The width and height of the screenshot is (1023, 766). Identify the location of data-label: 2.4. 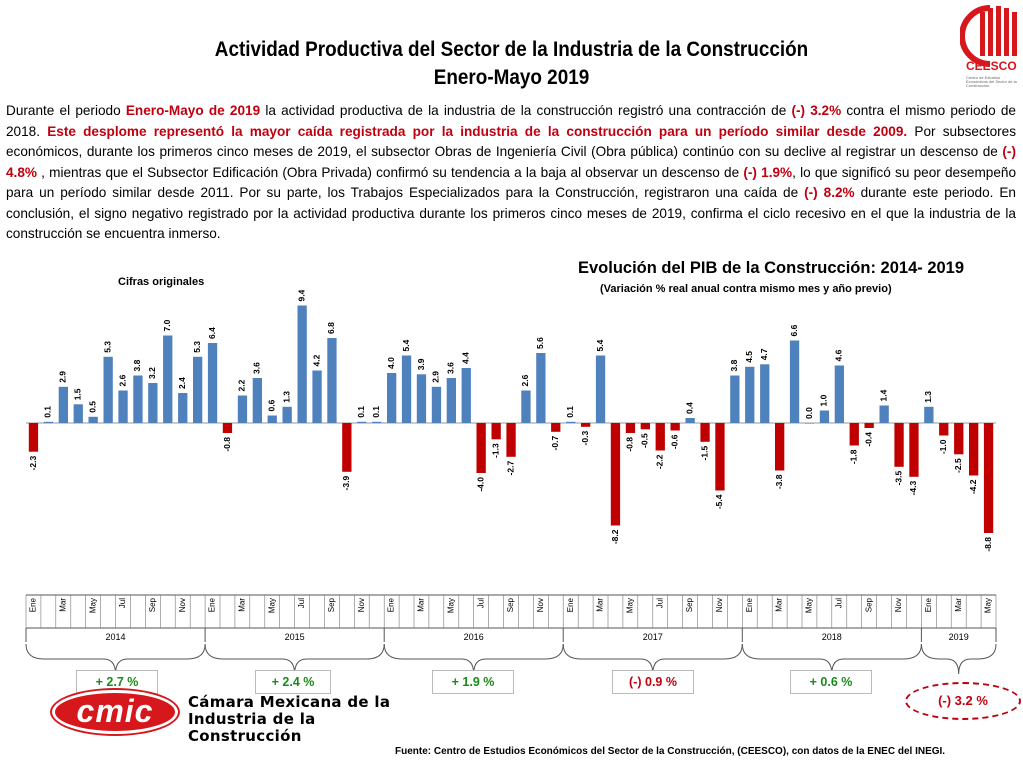
(182, 383).